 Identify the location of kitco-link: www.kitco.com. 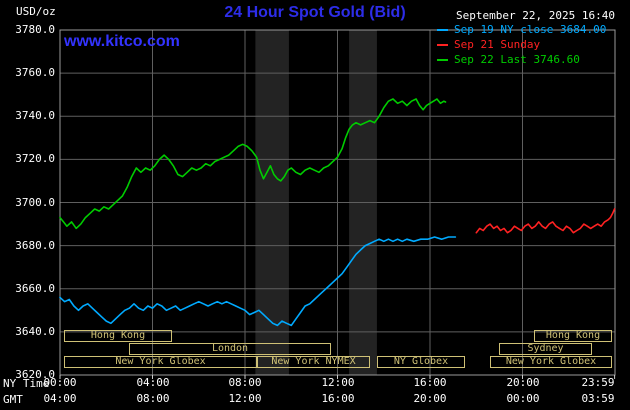
(122, 41).